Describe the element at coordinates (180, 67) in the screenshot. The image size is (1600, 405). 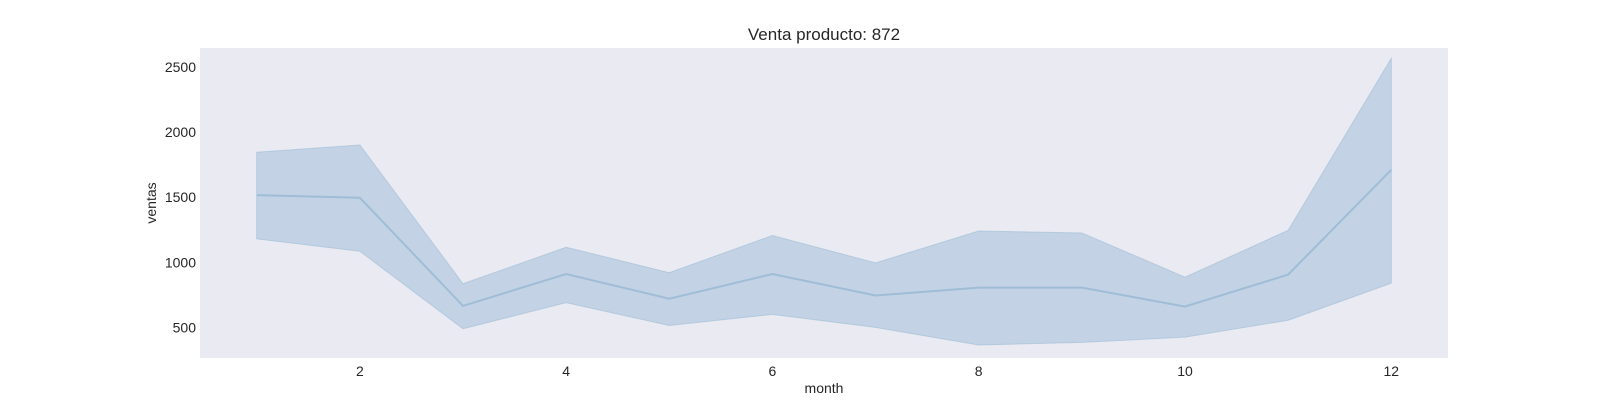
I see `y-tick-label: 2500` at that location.